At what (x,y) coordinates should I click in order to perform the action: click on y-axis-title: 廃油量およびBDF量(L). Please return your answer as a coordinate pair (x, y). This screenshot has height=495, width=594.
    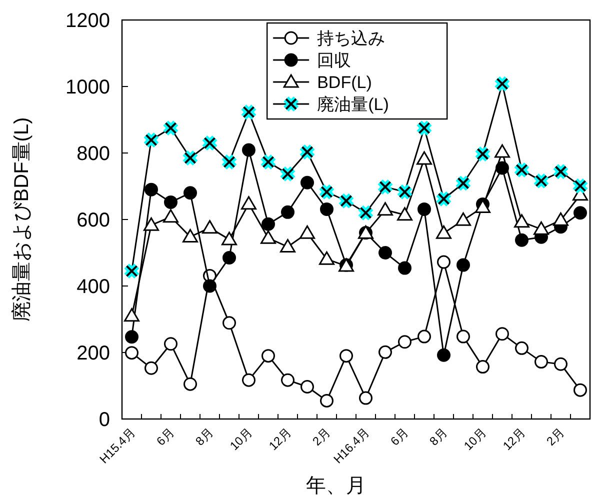
    Looking at the image, I should click on (22, 219).